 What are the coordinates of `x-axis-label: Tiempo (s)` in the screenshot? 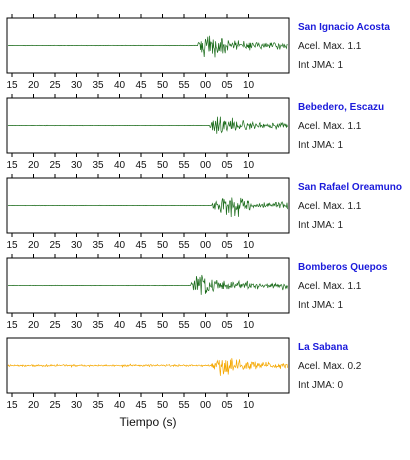 It's located at (148, 422).